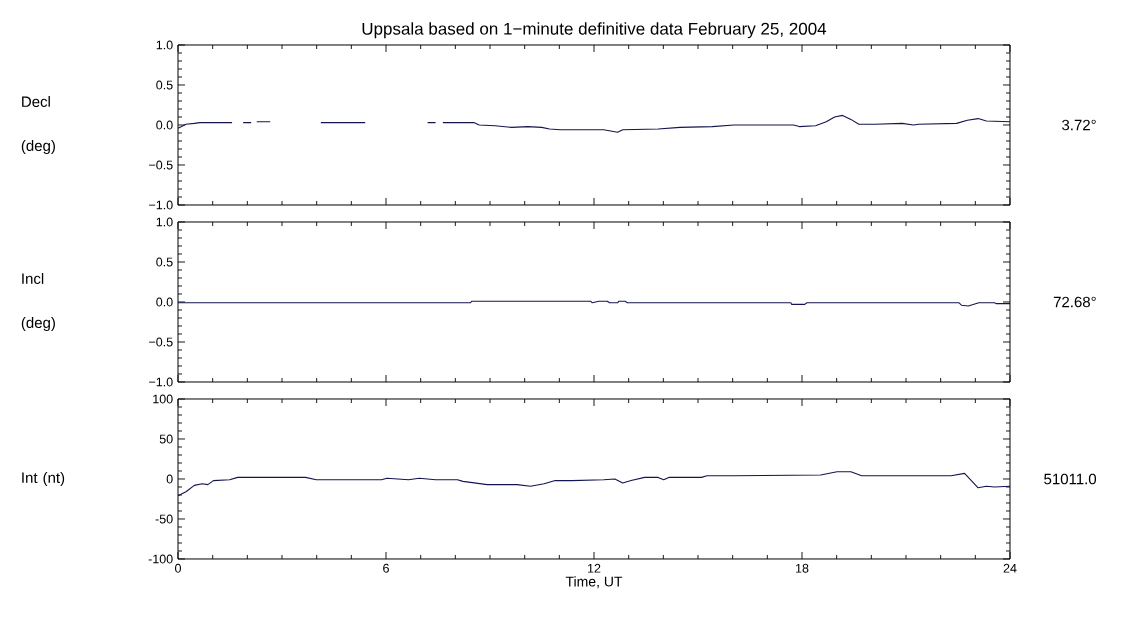 The image size is (1124, 628). I want to click on chart-title: Uppsala based on 1−minute definitive data February 25, 2004, so click(594, 30).